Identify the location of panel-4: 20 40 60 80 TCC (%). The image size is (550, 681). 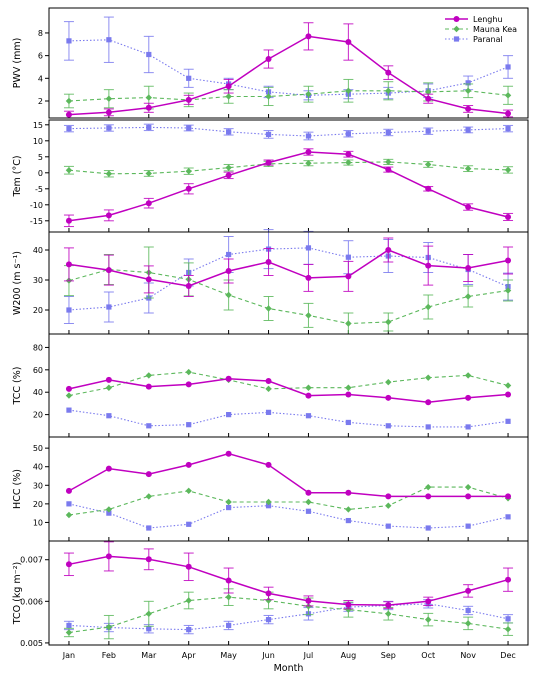
(270, 385).